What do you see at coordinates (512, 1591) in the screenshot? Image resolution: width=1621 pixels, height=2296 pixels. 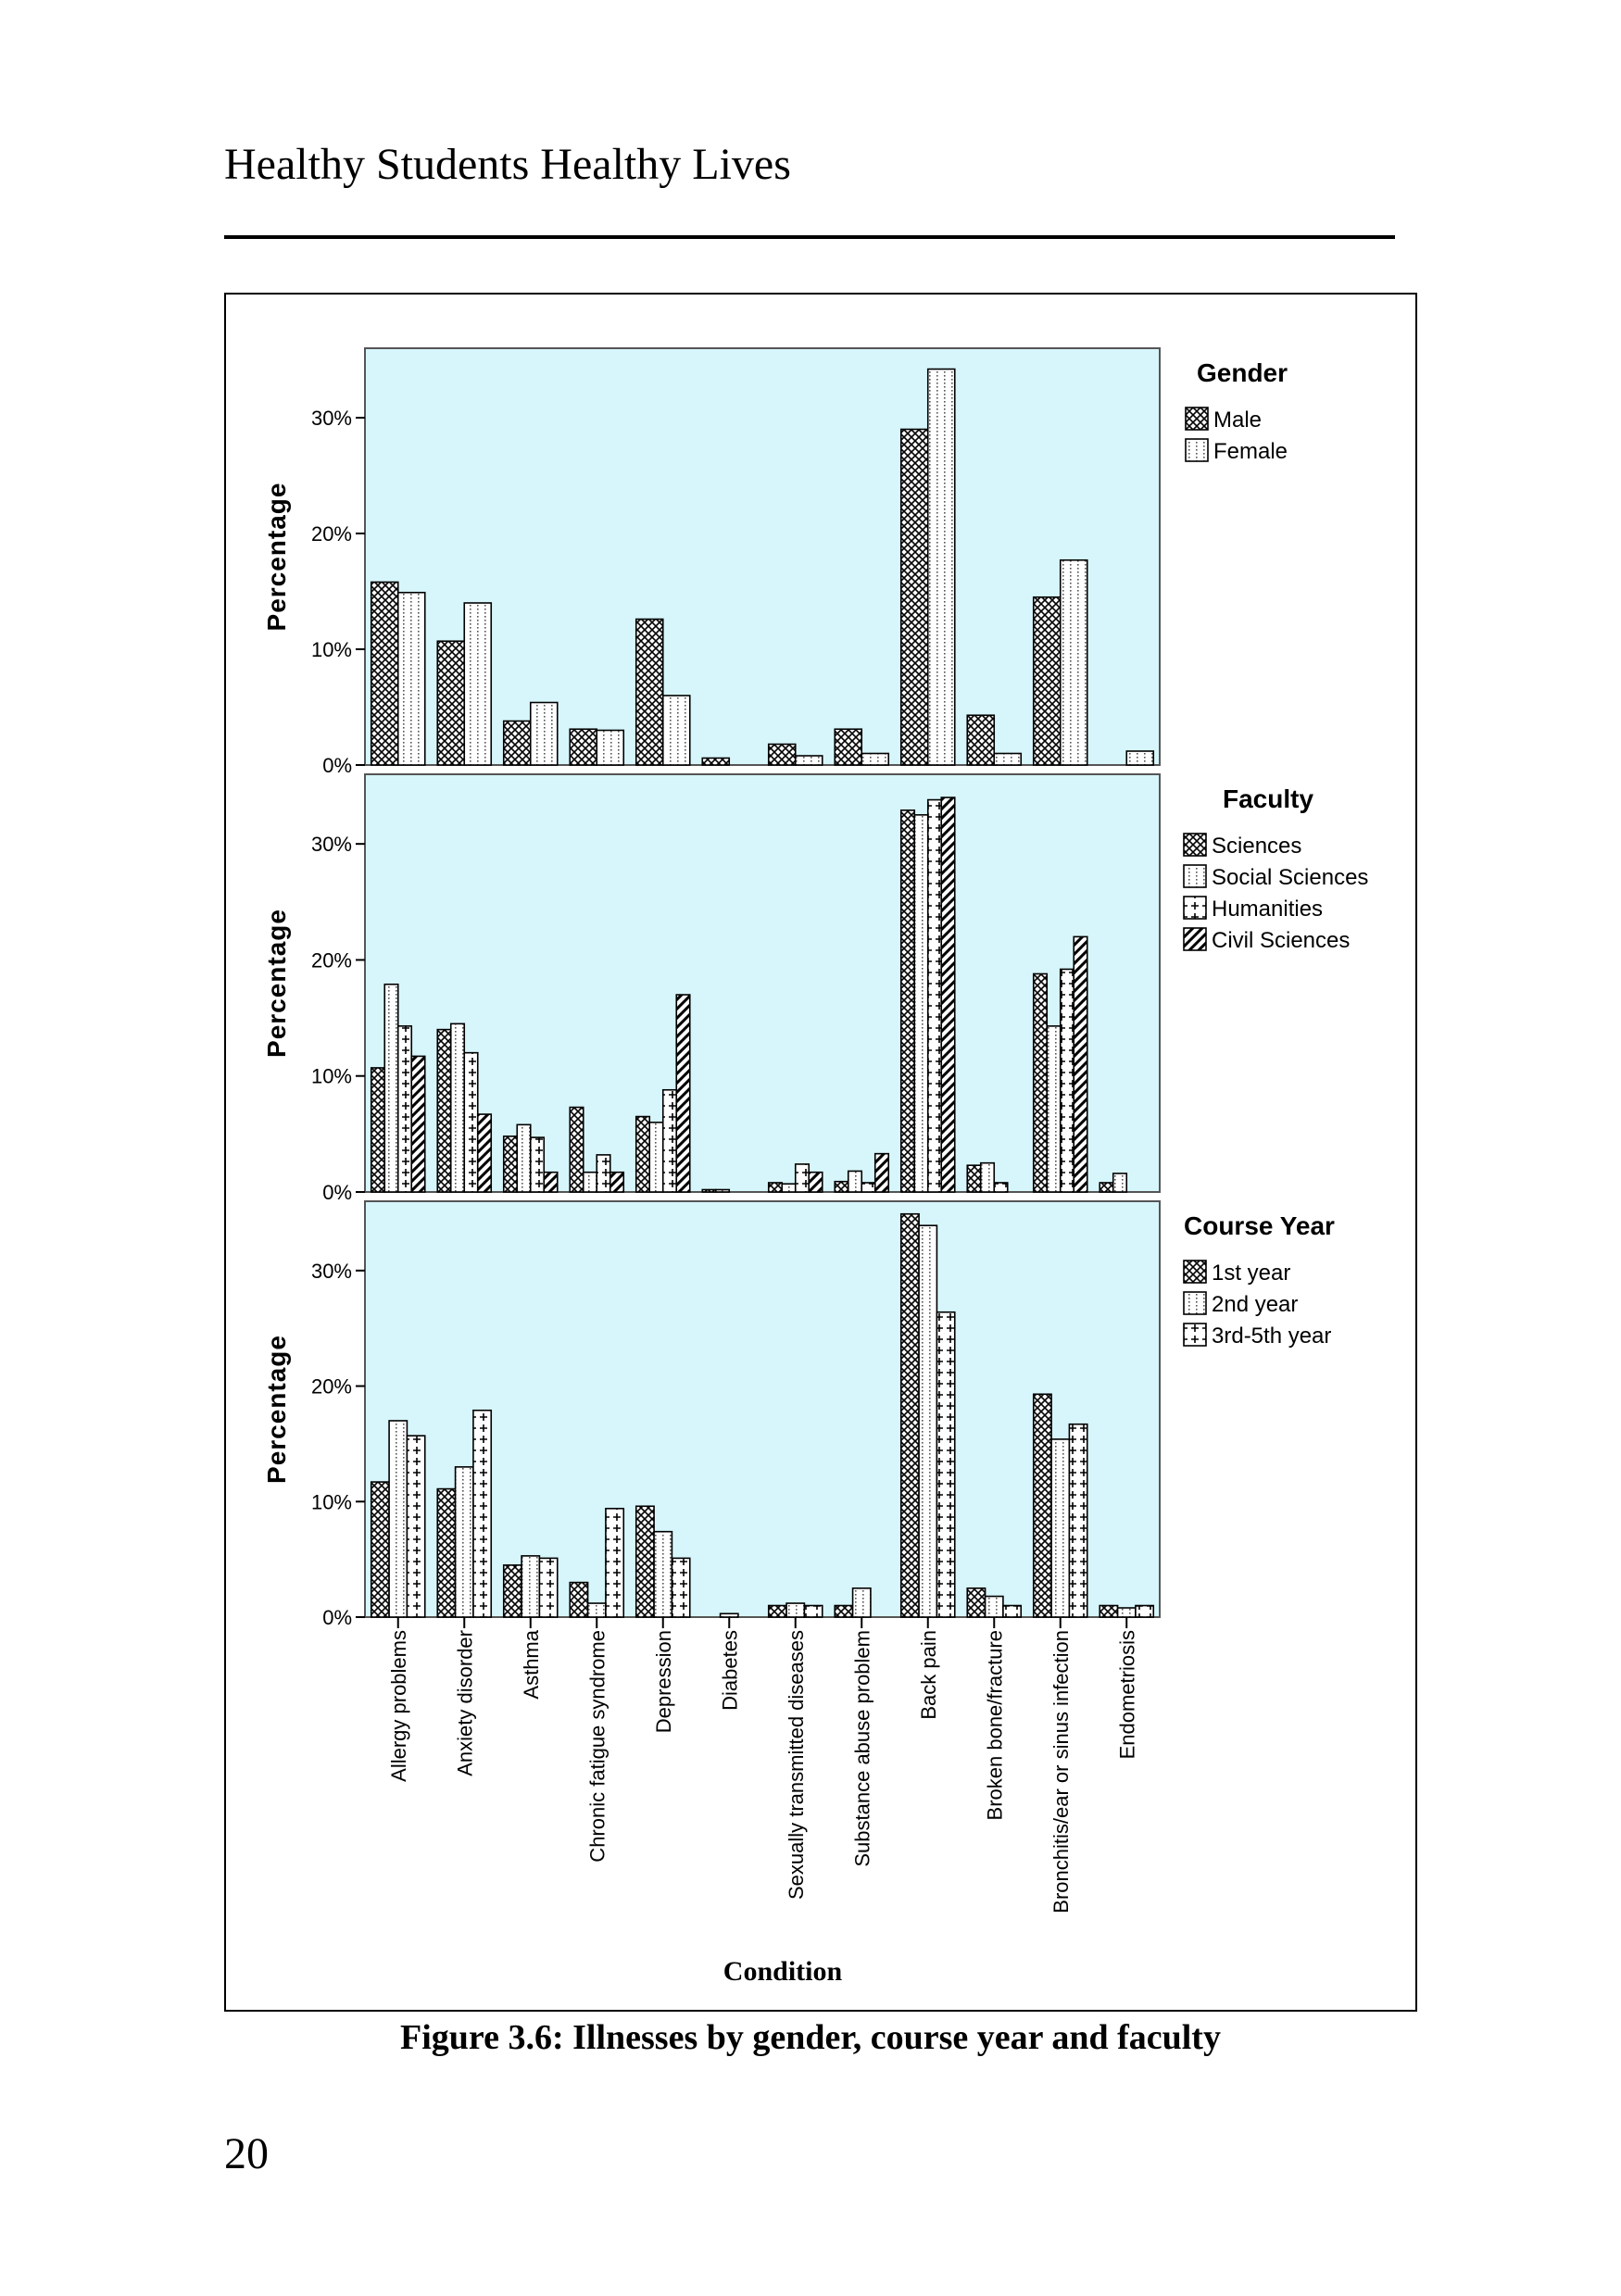 I see `bar-1st-year-asthma` at bounding box center [512, 1591].